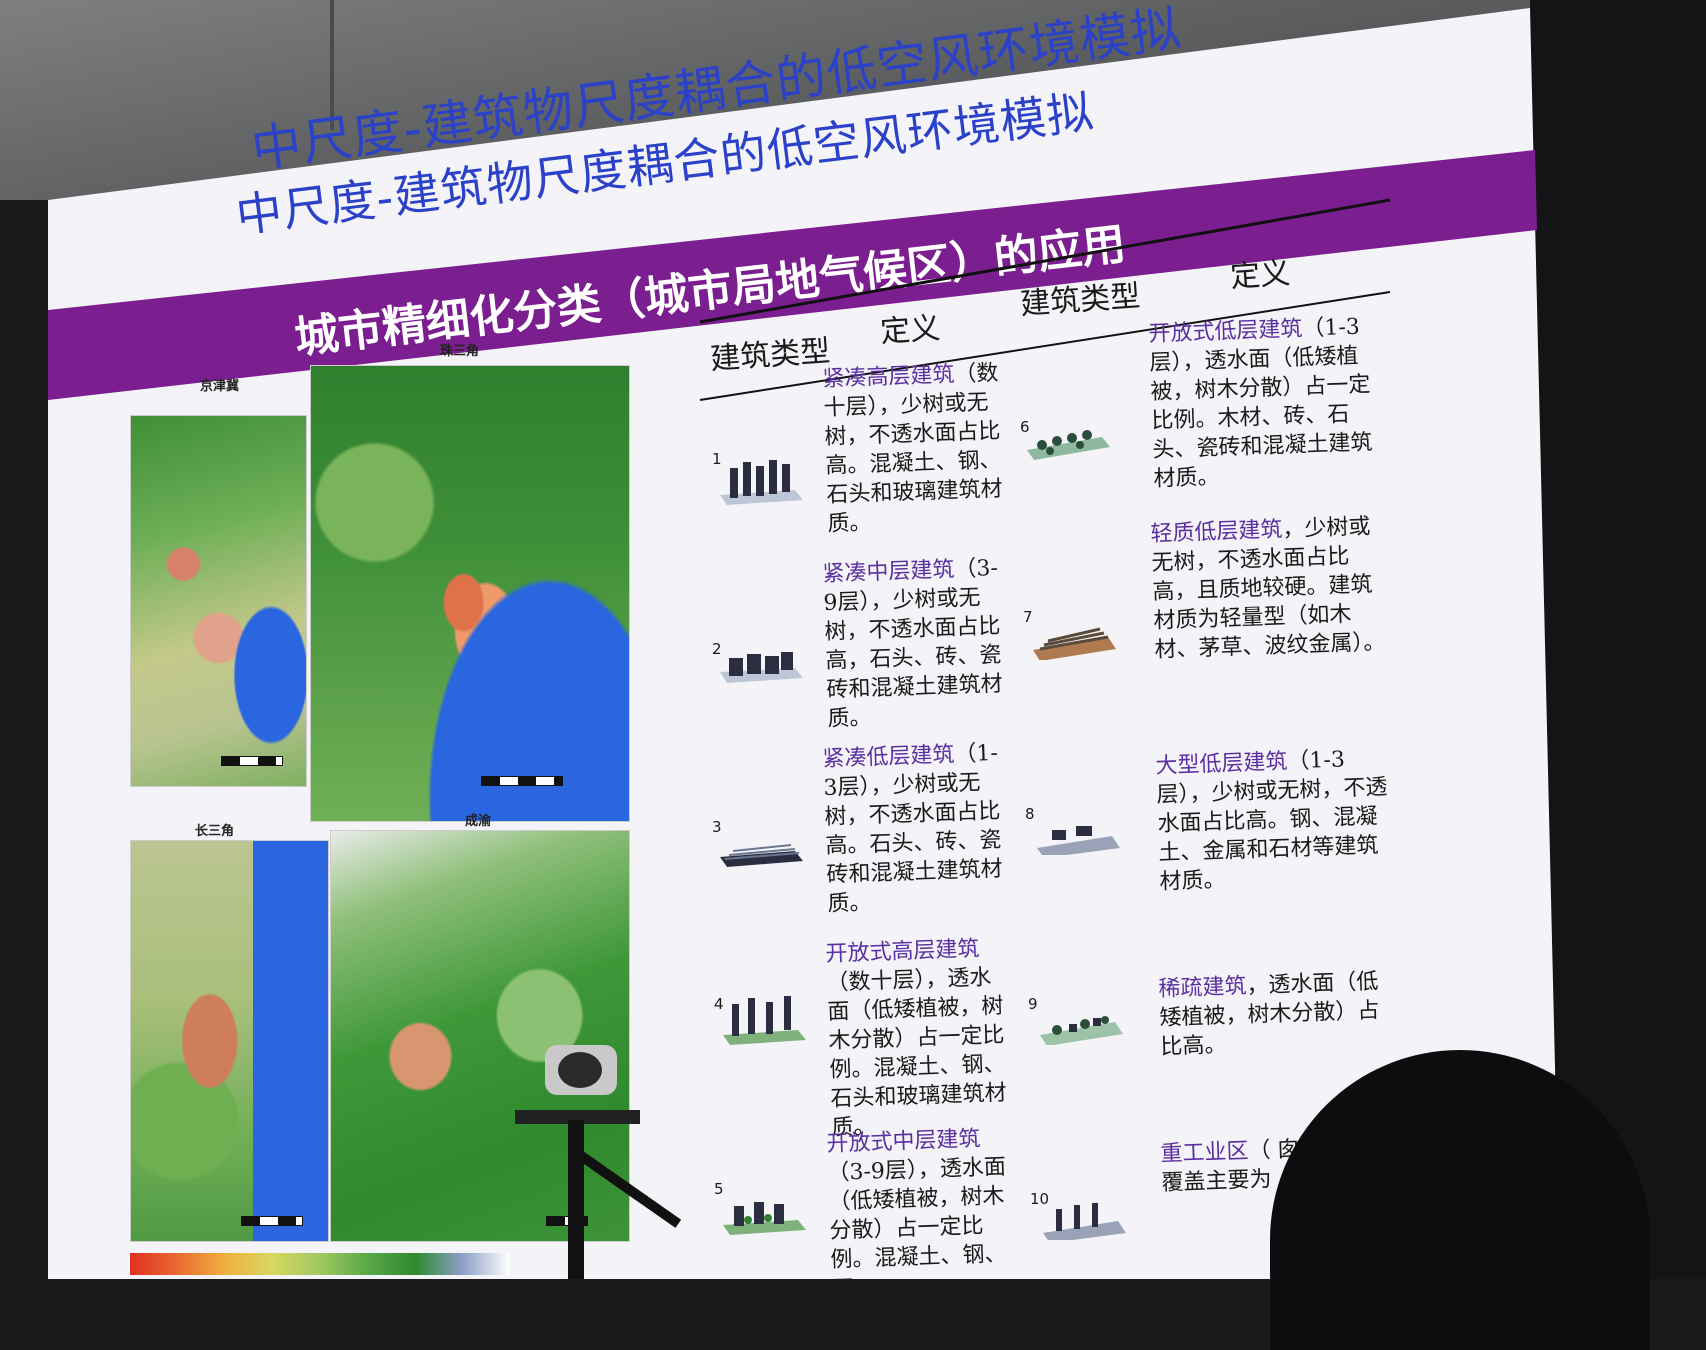 Image resolution: width=1706 pixels, height=1350 pixels. Describe the element at coordinates (576, 1199) in the screenshot. I see `camera-stand` at that location.